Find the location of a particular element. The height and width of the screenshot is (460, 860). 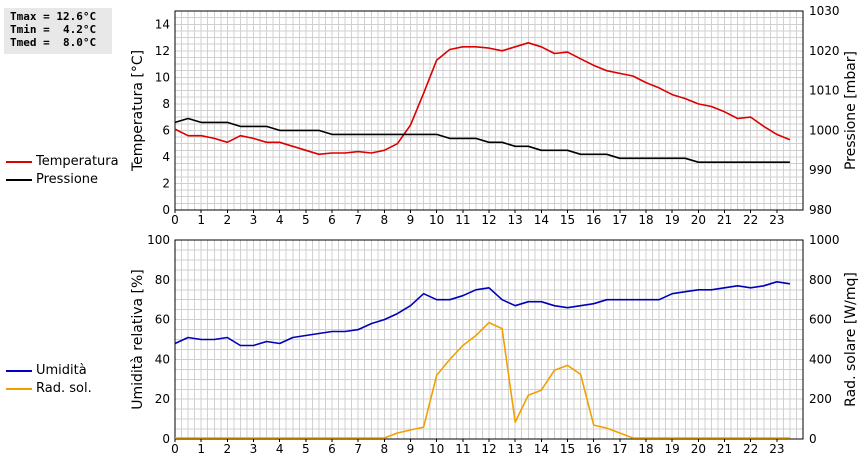

y-axis-label: Temperatura [°C] is located at coordinates (138, 111).